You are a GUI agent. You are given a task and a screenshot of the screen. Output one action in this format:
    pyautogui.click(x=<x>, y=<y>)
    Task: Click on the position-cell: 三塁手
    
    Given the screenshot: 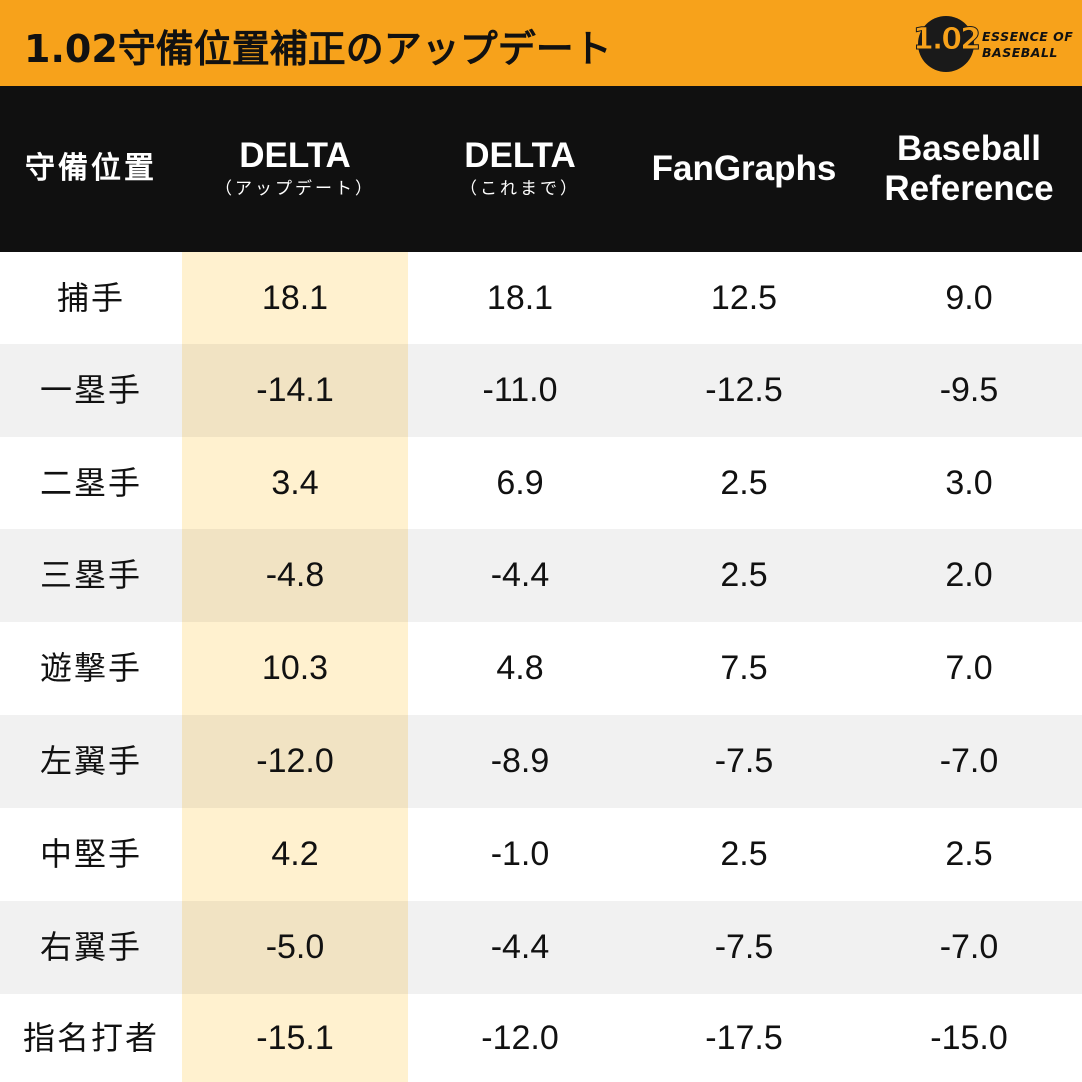 What is the action you would take?
    pyautogui.click(x=90, y=575)
    